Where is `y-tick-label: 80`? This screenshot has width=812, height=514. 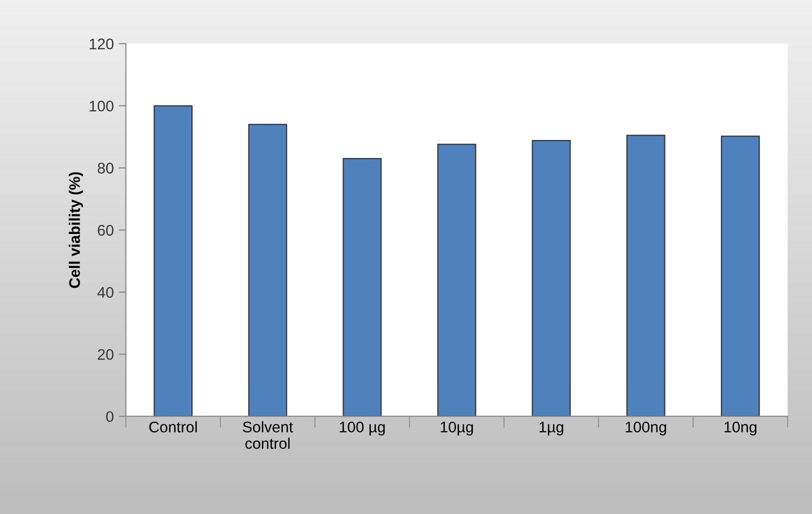 y-tick-label: 80 is located at coordinates (106, 168).